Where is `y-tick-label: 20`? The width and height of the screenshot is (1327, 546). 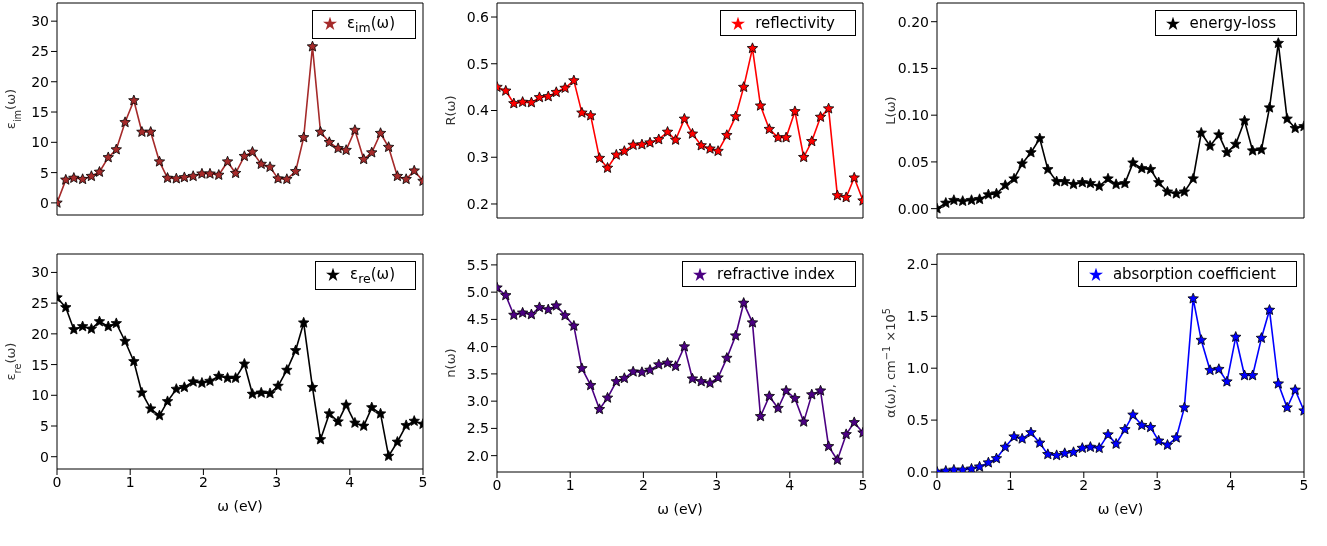
y-tick-label: 20 is located at coordinates (40, 81).